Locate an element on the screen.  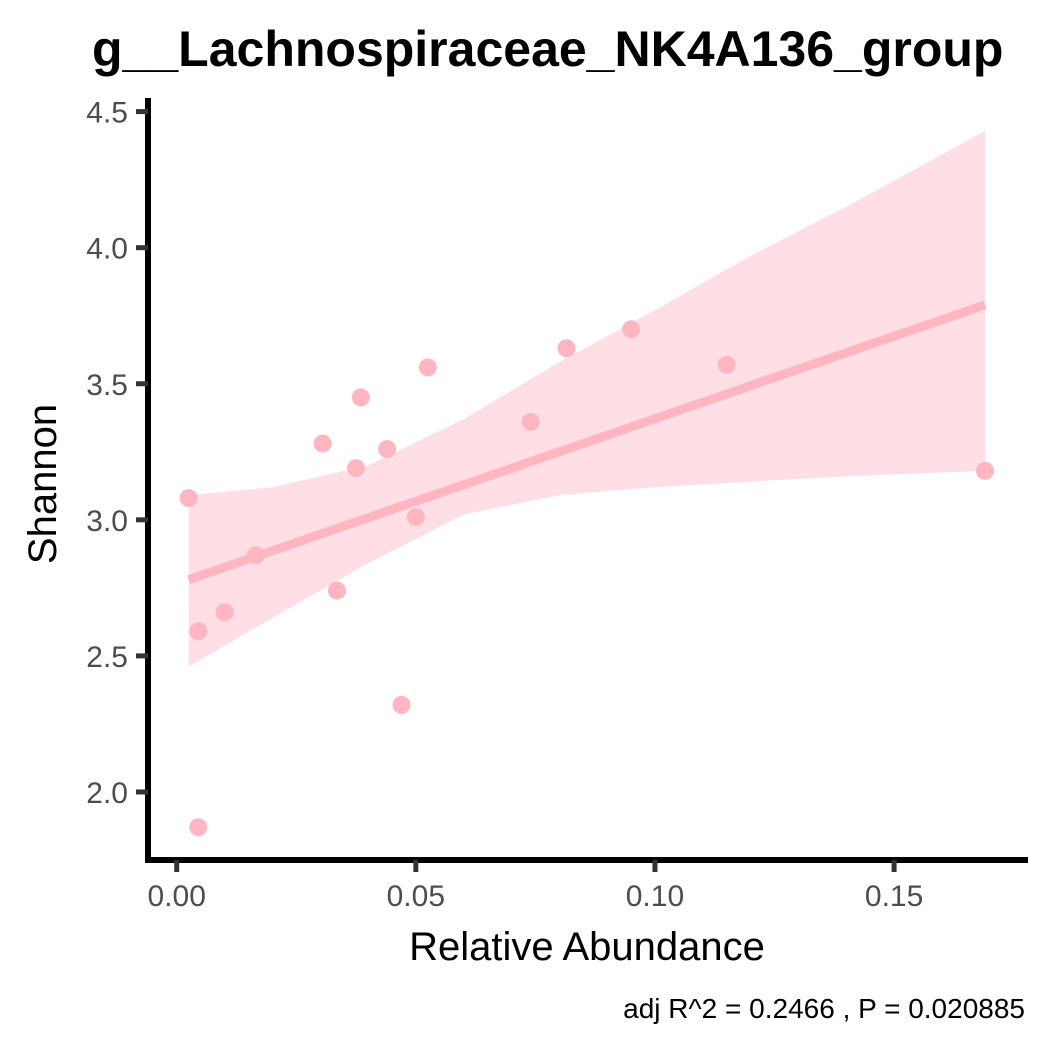
x-tick-label: 0.00 is located at coordinates (177, 896).